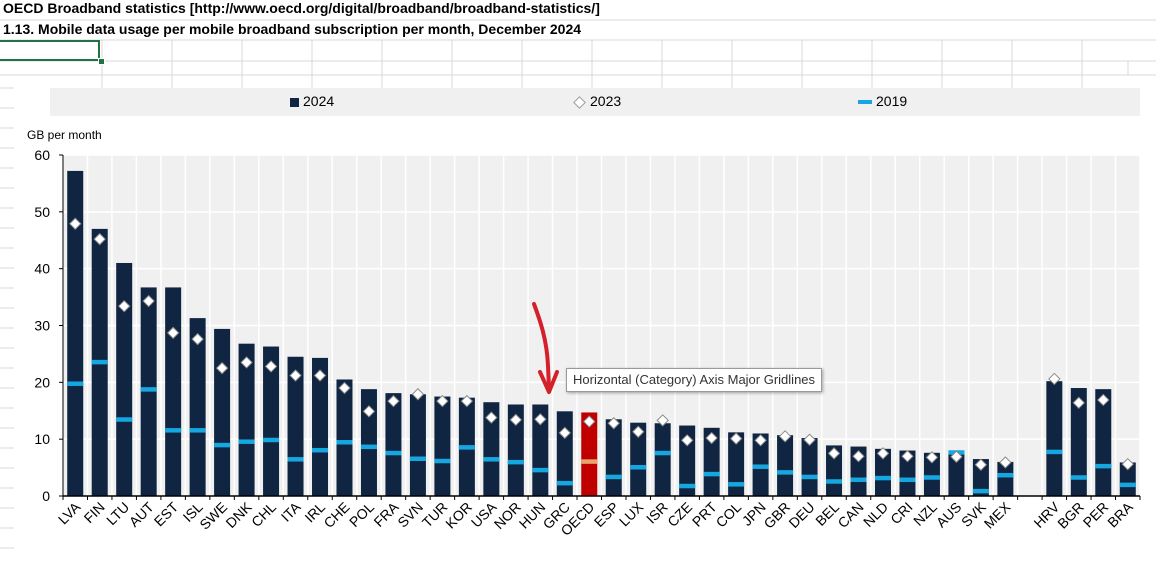  What do you see at coordinates (294, 102) in the screenshot?
I see `legend-bar-swatch` at bounding box center [294, 102].